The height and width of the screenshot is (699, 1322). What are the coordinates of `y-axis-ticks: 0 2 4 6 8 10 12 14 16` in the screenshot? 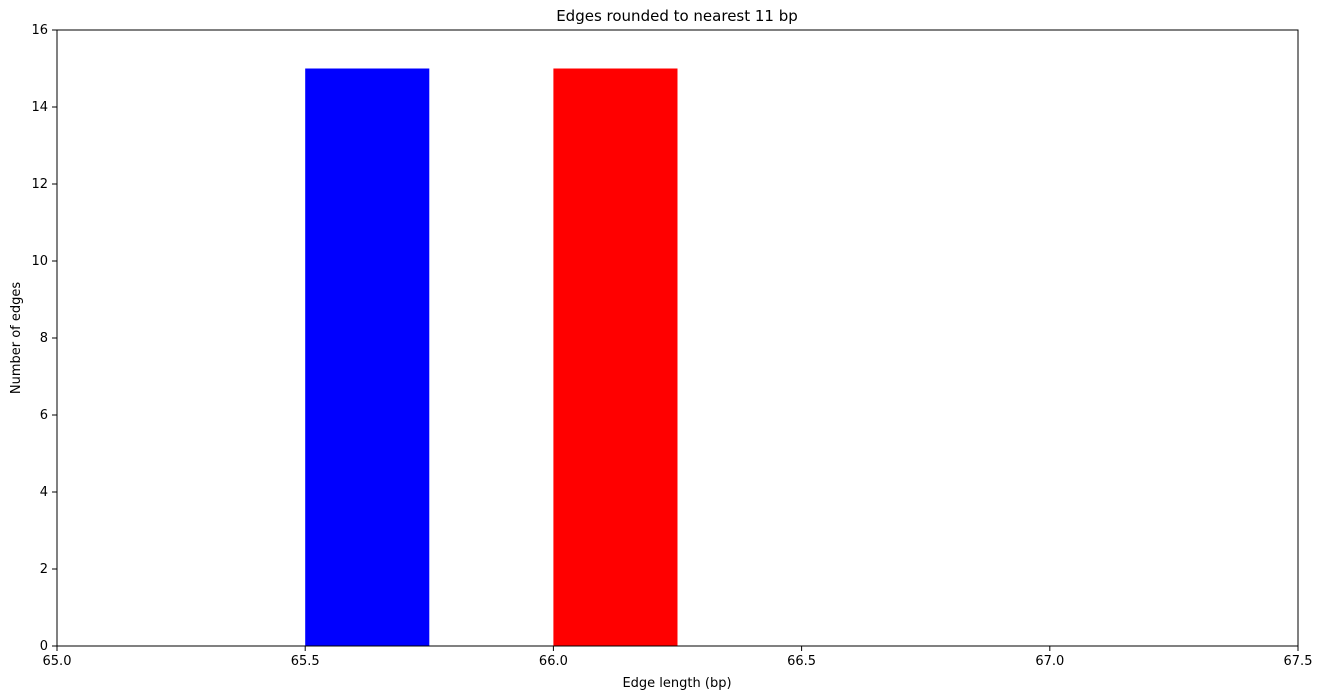 It's located at (44, 338).